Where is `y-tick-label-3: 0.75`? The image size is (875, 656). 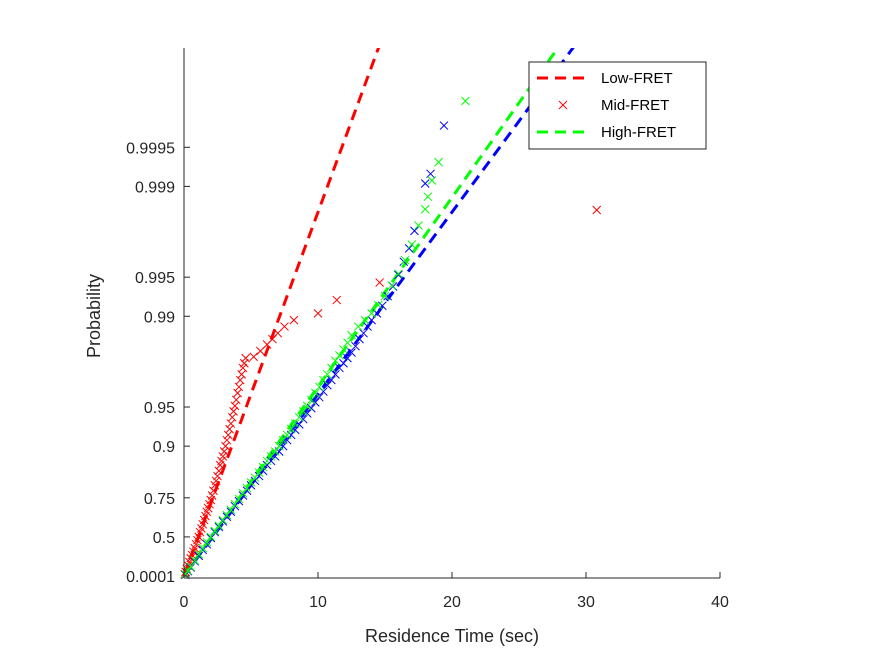
y-tick-label-3: 0.75 is located at coordinates (159, 499).